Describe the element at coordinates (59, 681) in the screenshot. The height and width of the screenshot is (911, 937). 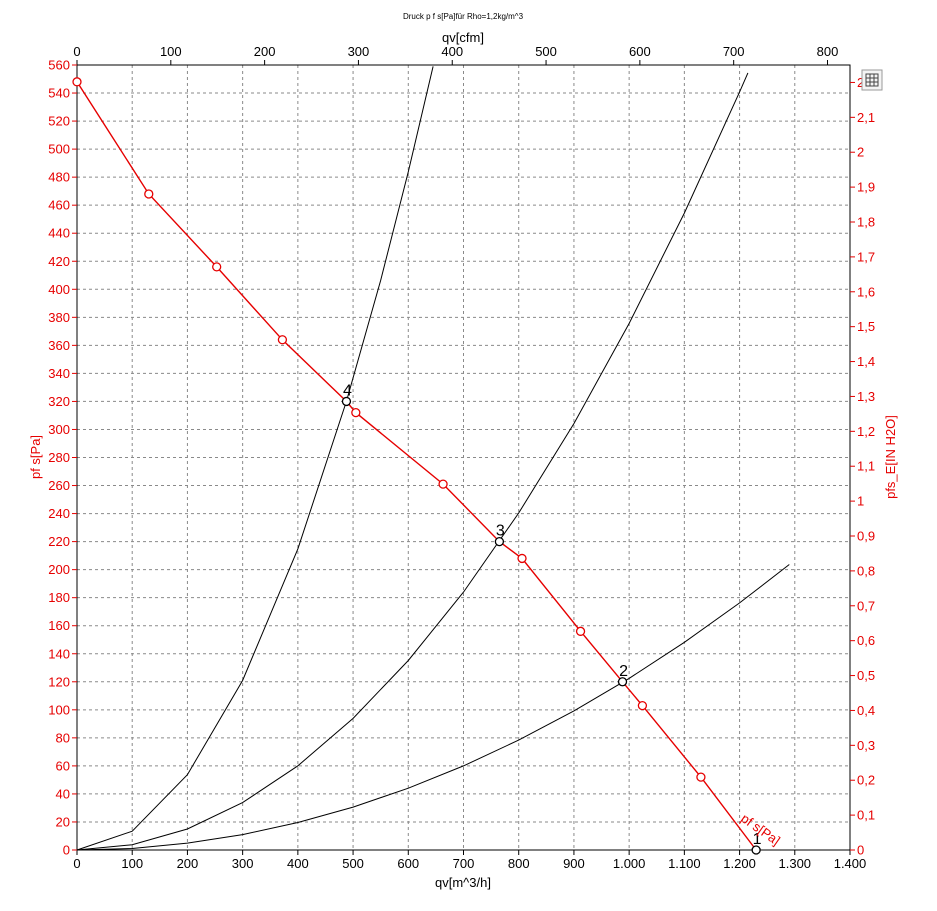
I see `y-tick-label: 120` at that location.